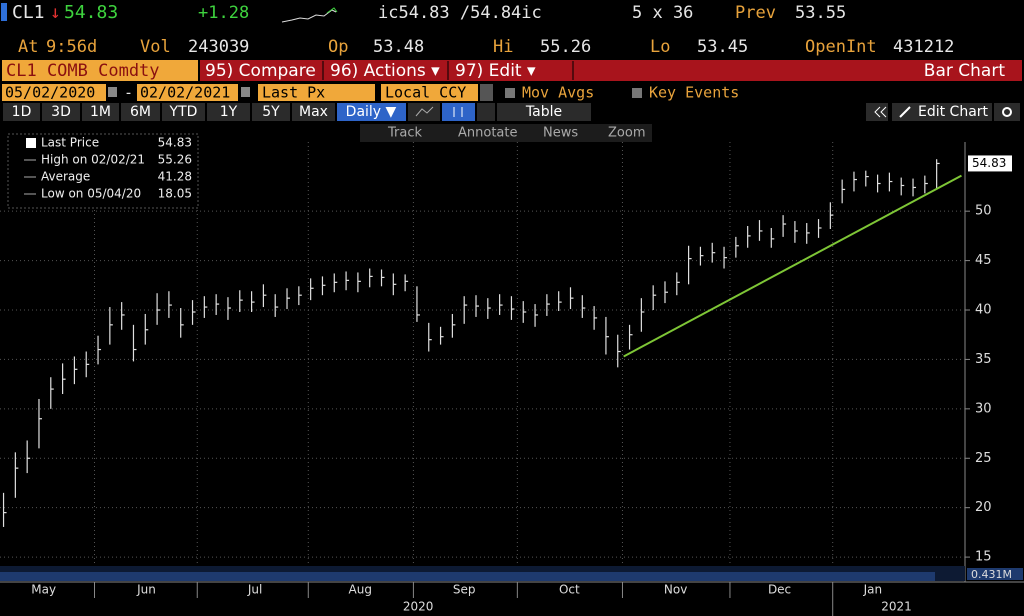  Describe the element at coordinates (558, 93) in the screenshot. I see `option: Mov Avgs` at that location.